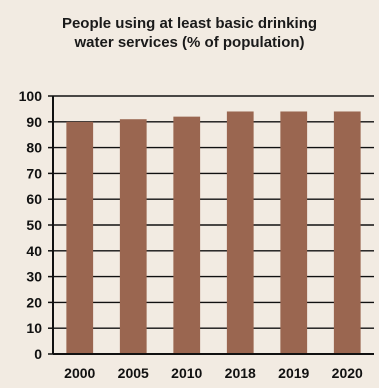  I want to click on y-tick-label: 90, so click(34, 122).